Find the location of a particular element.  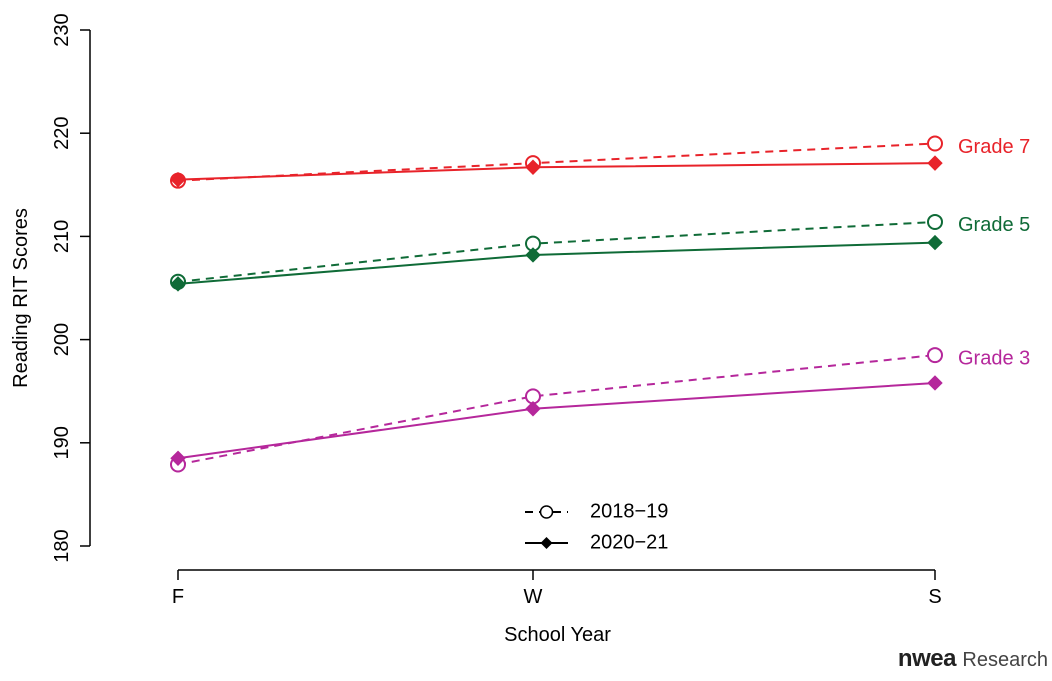

x-tick-label: S is located at coordinates (934, 597).